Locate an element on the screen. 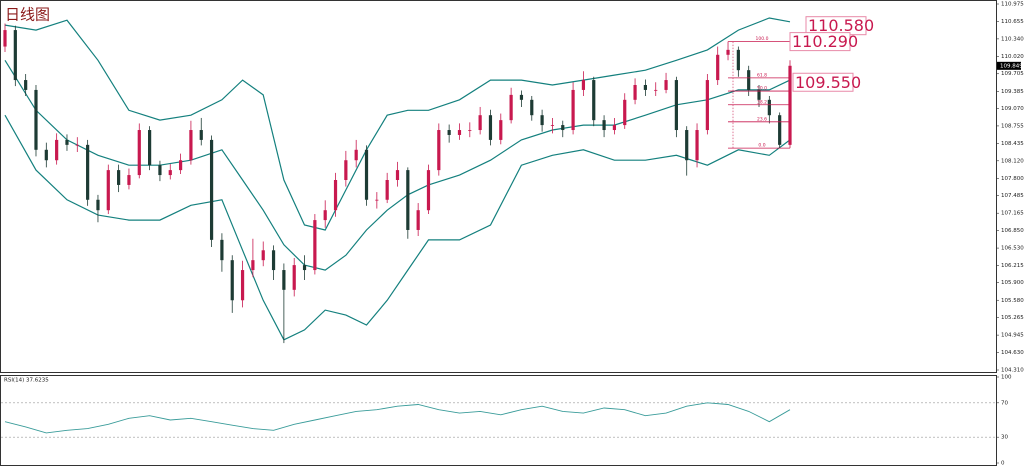 The height and width of the screenshot is (469, 1024). annotation-label: 109.550 is located at coordinates (828, 82).